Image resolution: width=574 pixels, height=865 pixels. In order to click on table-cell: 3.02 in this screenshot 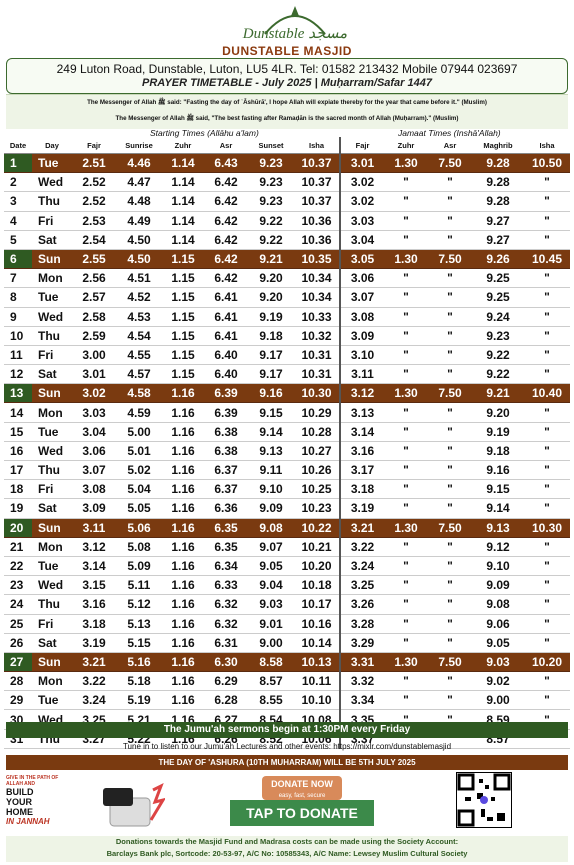, I will do `click(361, 201)`.